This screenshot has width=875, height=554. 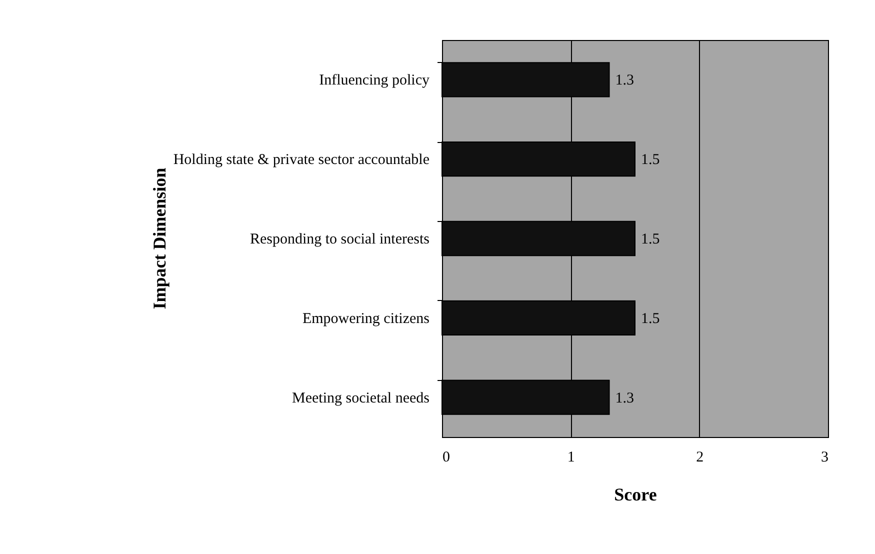 I want to click on y-tick-label: Holding state & private sector accountable, so click(x=301, y=160).